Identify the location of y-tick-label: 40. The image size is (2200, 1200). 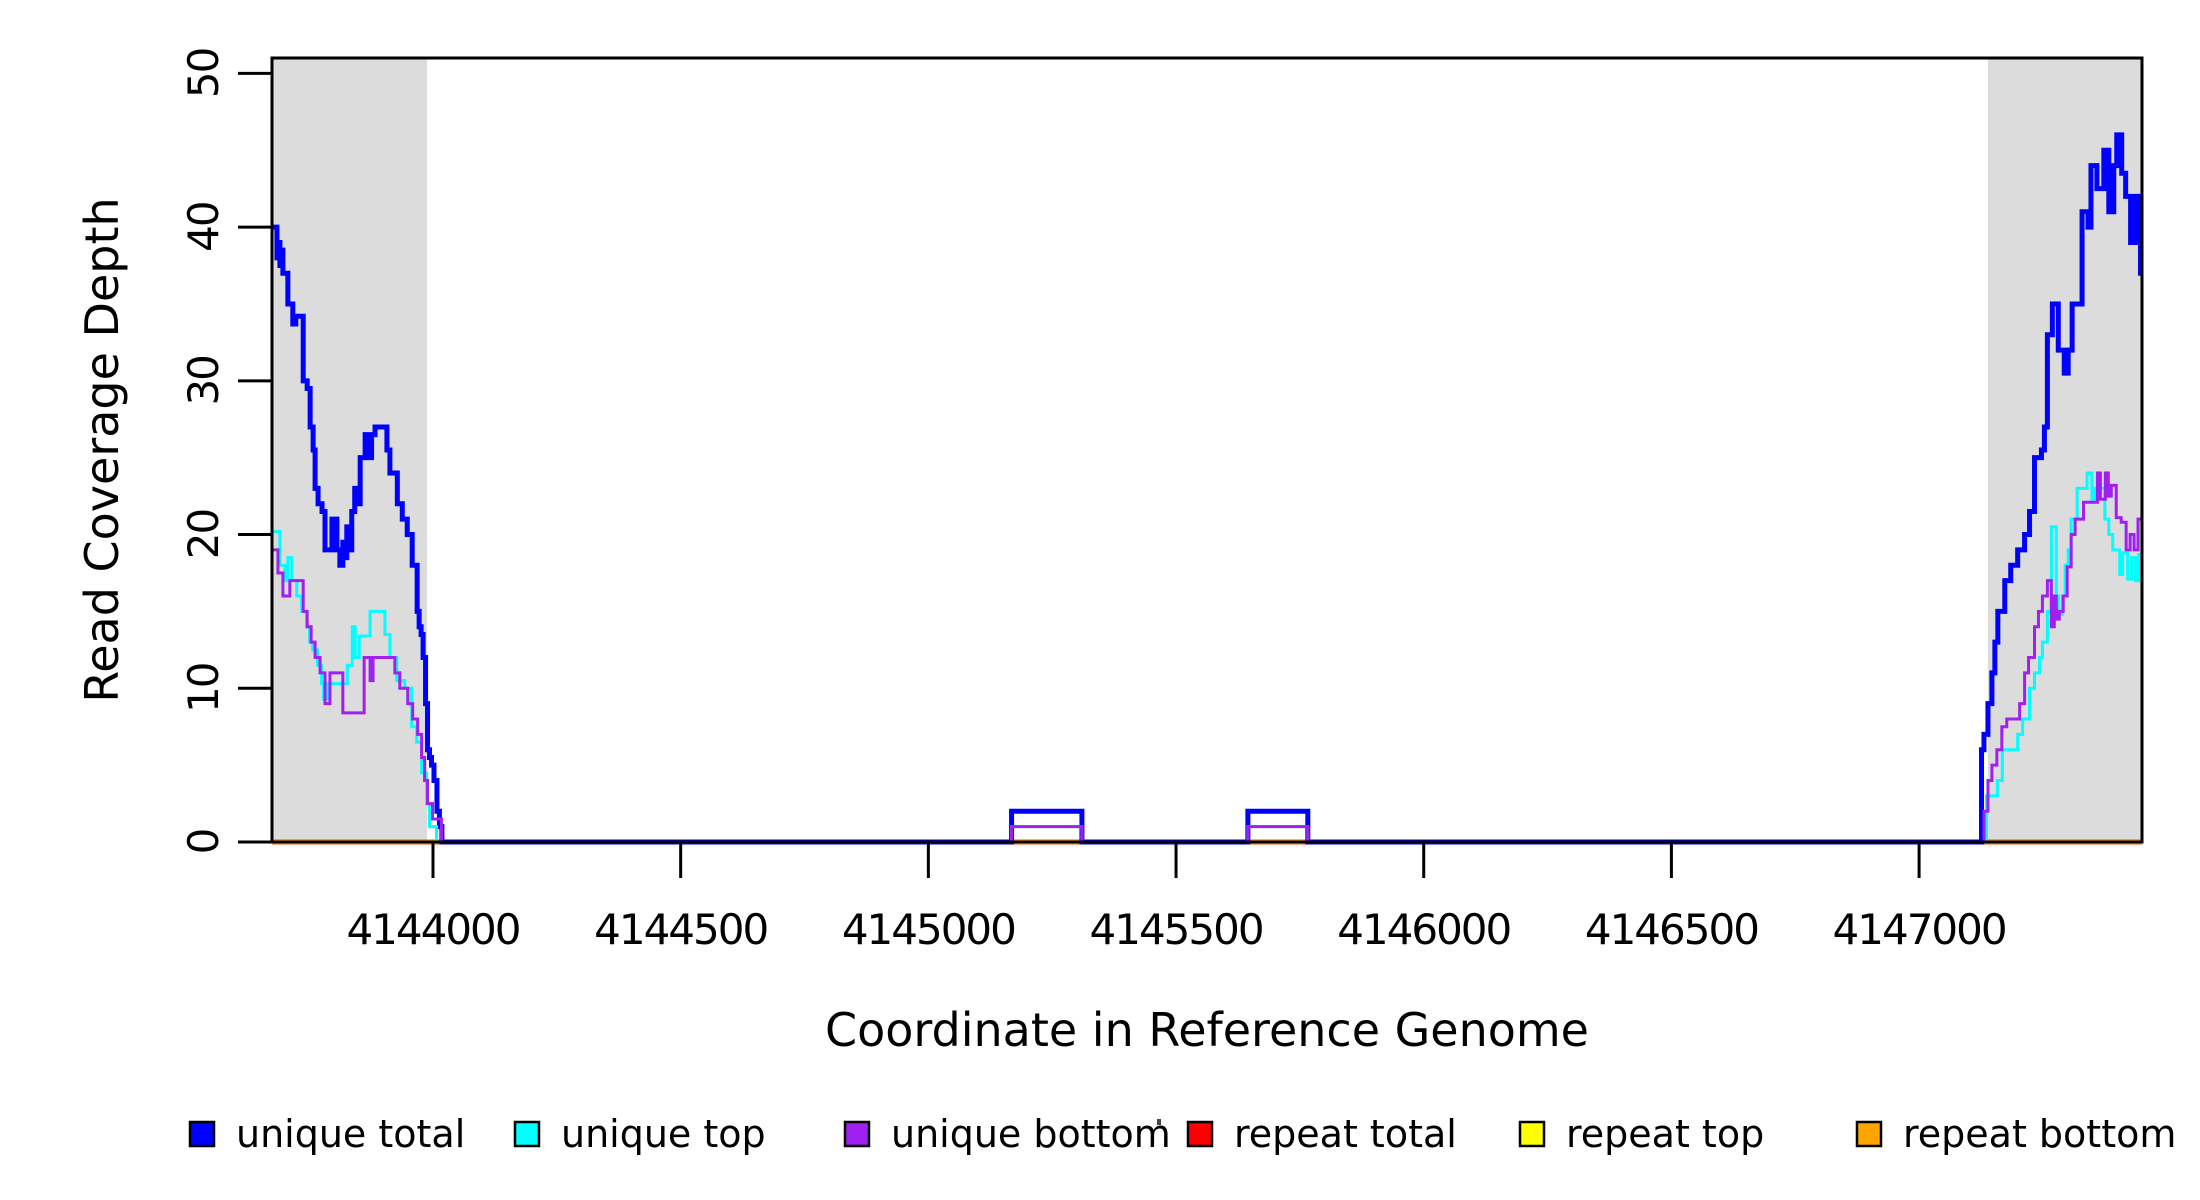
(203, 226).